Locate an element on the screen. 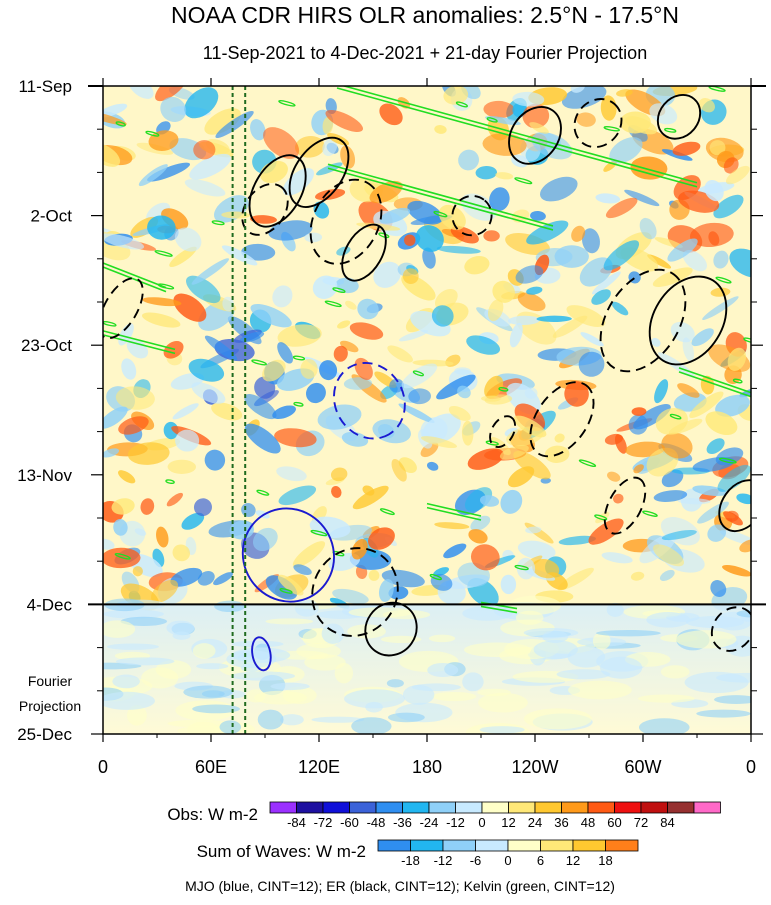  obs-colorbar-tick-label: -12 is located at coordinates (455, 822).